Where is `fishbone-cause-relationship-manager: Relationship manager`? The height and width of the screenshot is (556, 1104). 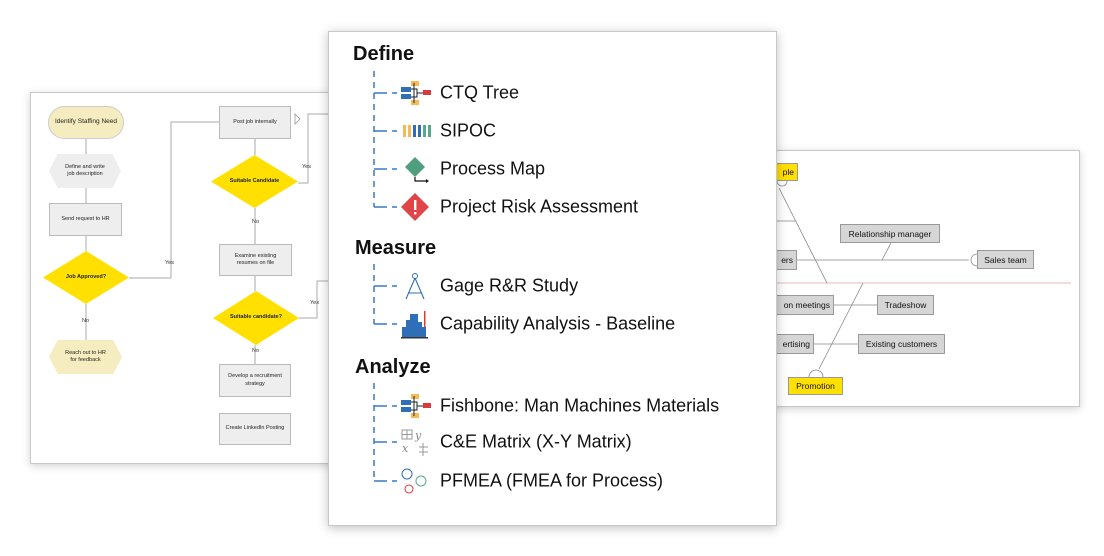
fishbone-cause-relationship-manager: Relationship manager is located at coordinates (890, 233).